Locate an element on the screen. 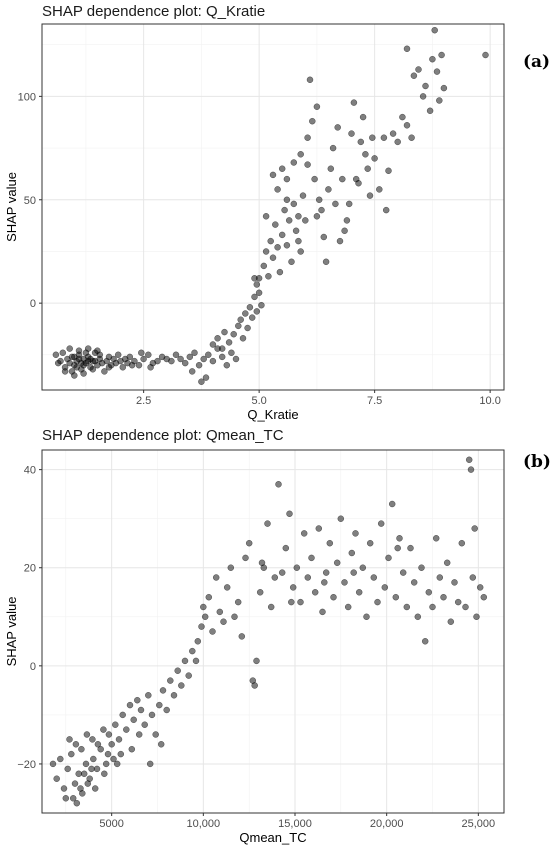  x-tick-label: 5000 is located at coordinates (111, 824).